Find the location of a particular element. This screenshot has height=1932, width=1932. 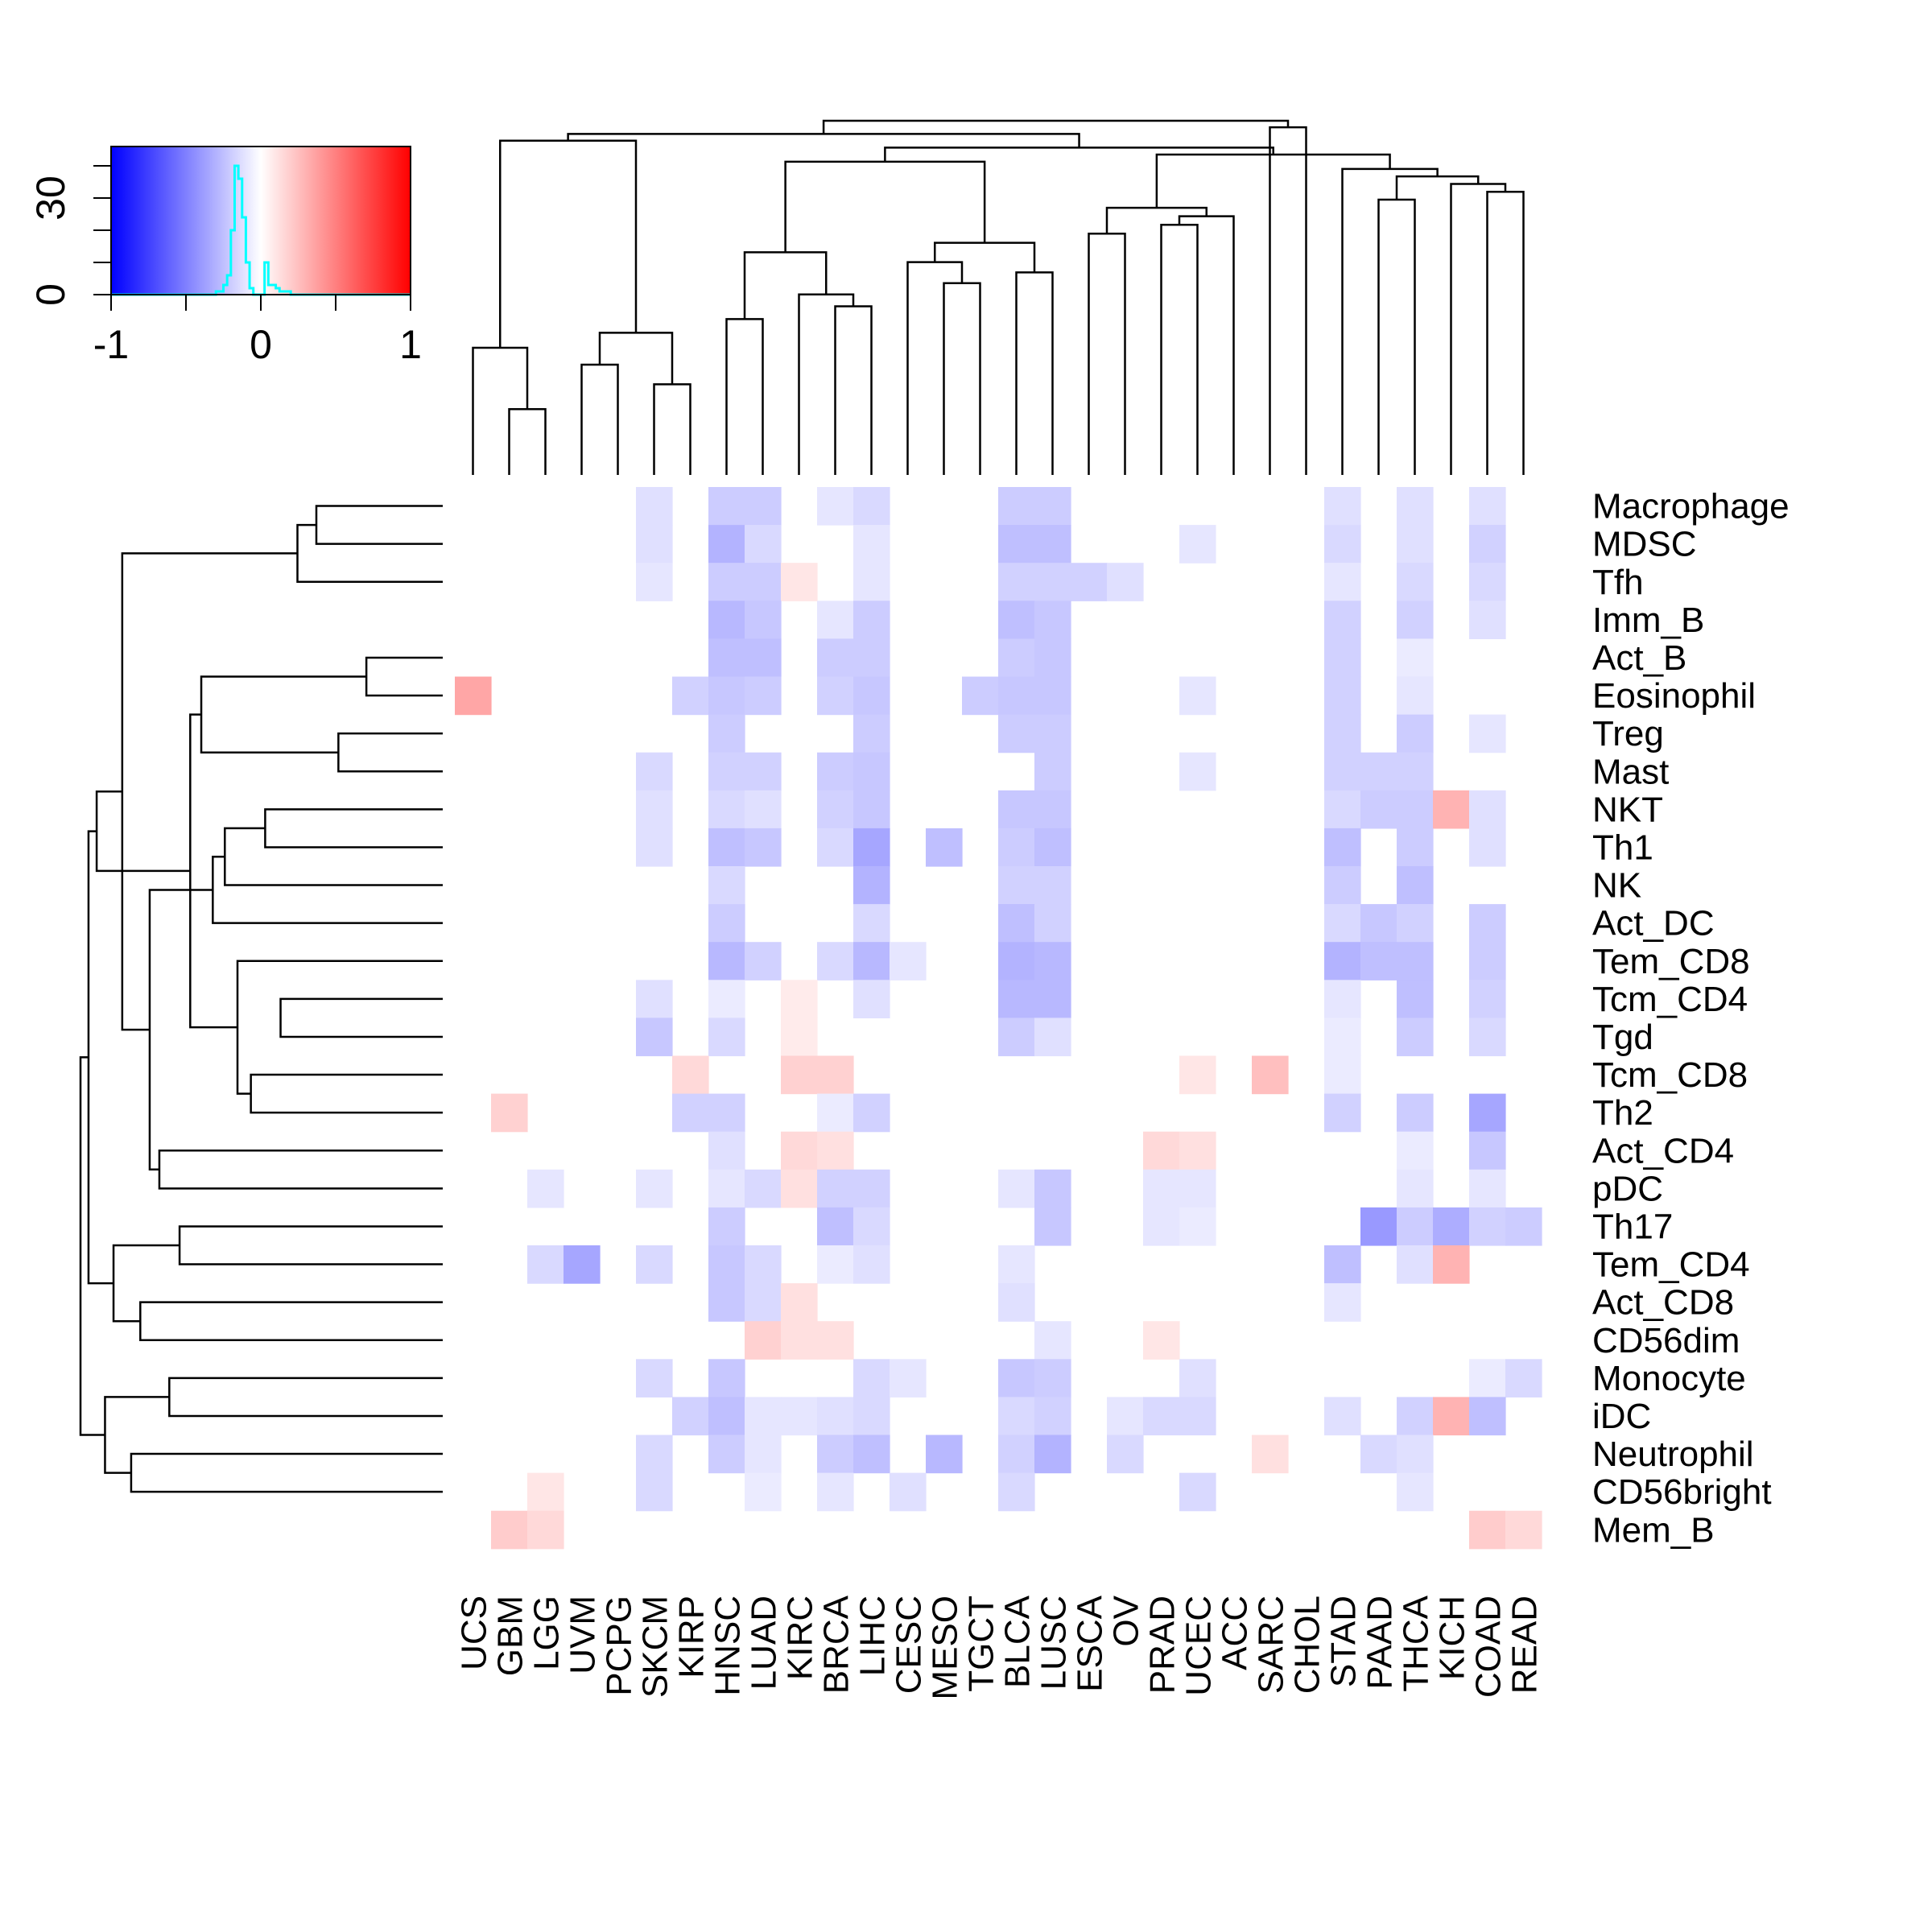

row-label: Tfh is located at coordinates (1618, 582).